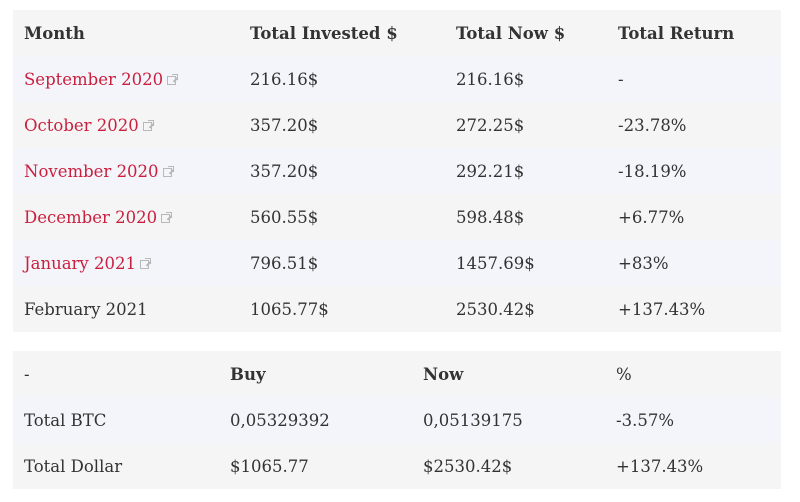 Image resolution: width=800 pixels, height=502 pixels. What do you see at coordinates (652, 125) in the screenshot?
I see `return-cell: -23.78%` at bounding box center [652, 125].